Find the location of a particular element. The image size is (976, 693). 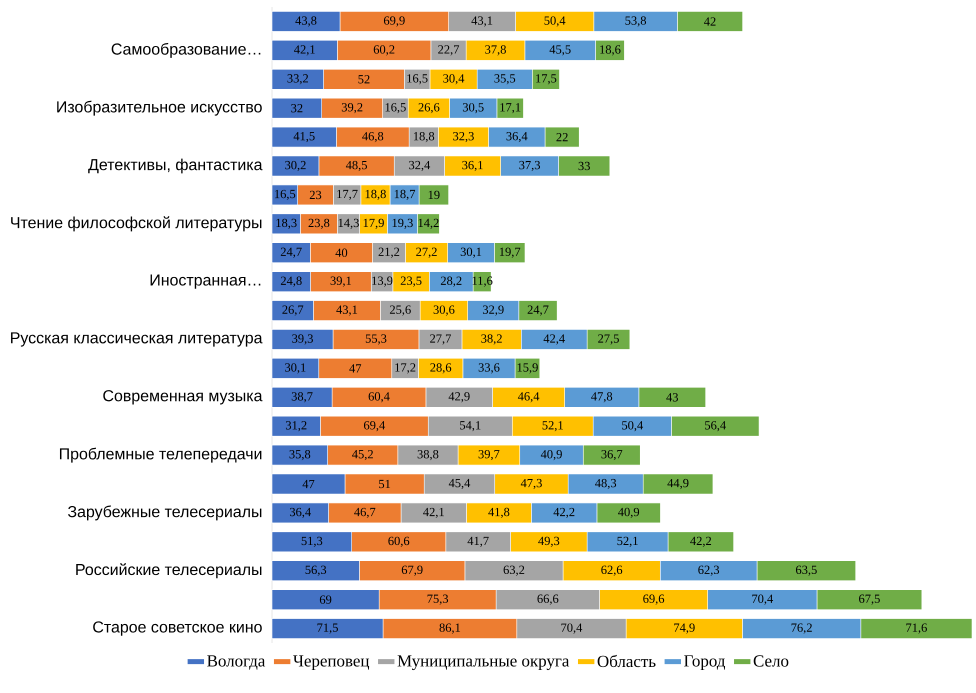

data-label: 46,7 is located at coordinates (365, 513).